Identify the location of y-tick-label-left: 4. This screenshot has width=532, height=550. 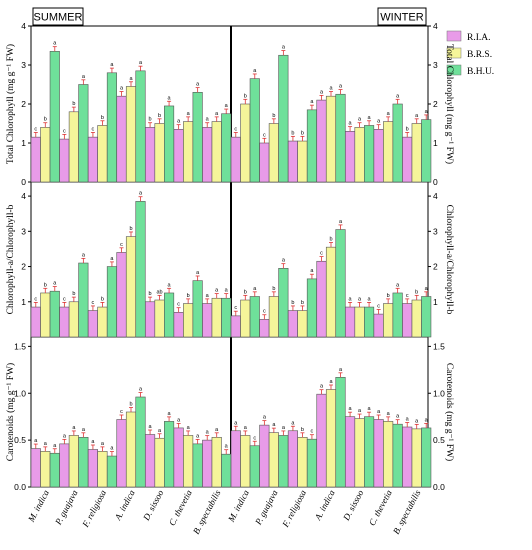
(23, 196).